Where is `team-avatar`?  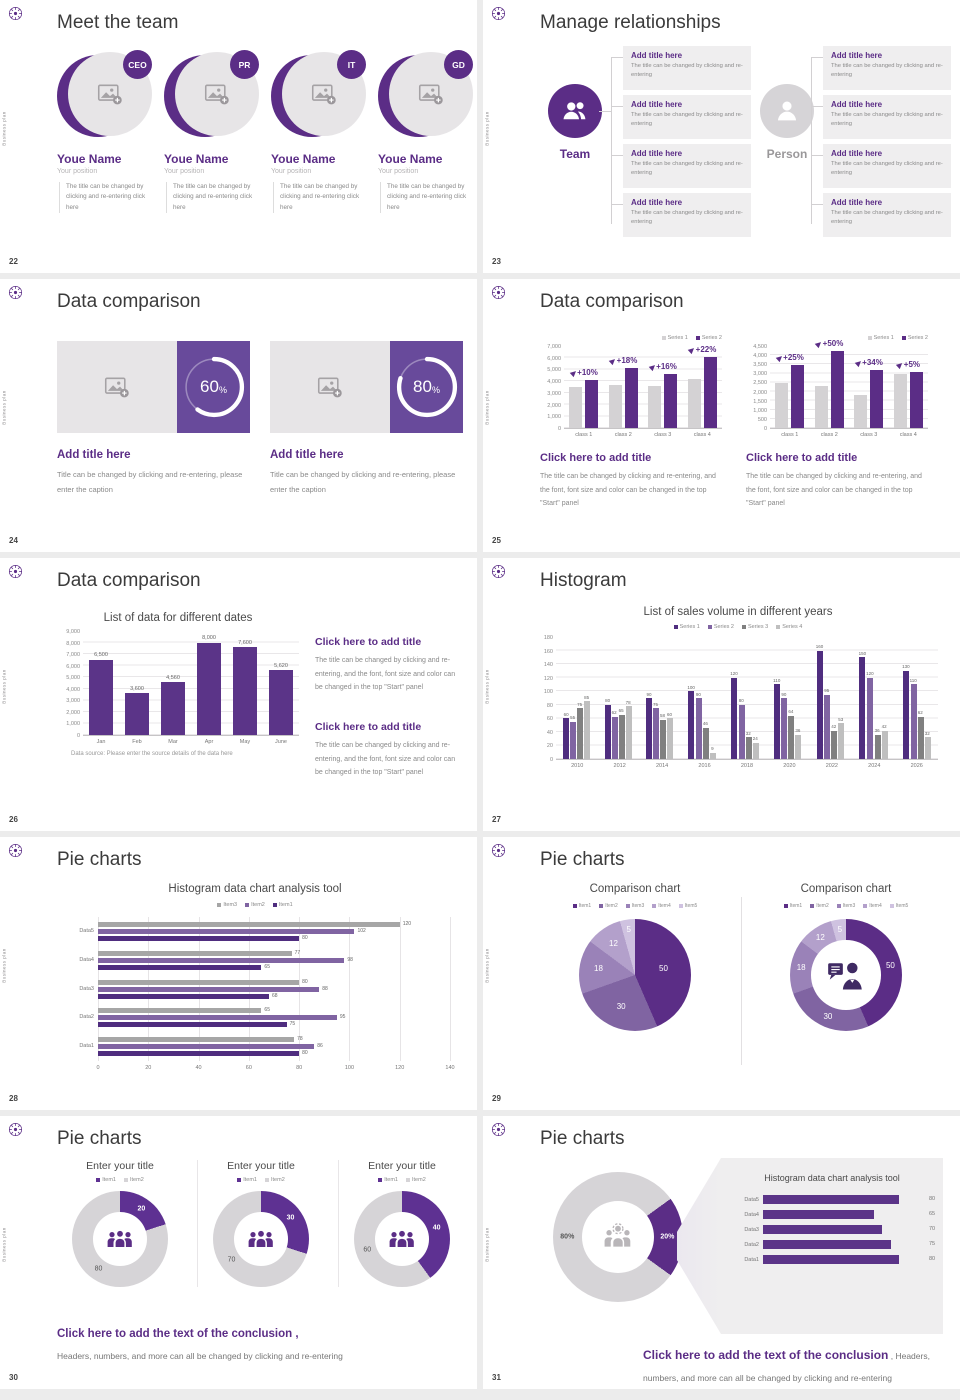
team-avatar is located at coordinates (575, 111).